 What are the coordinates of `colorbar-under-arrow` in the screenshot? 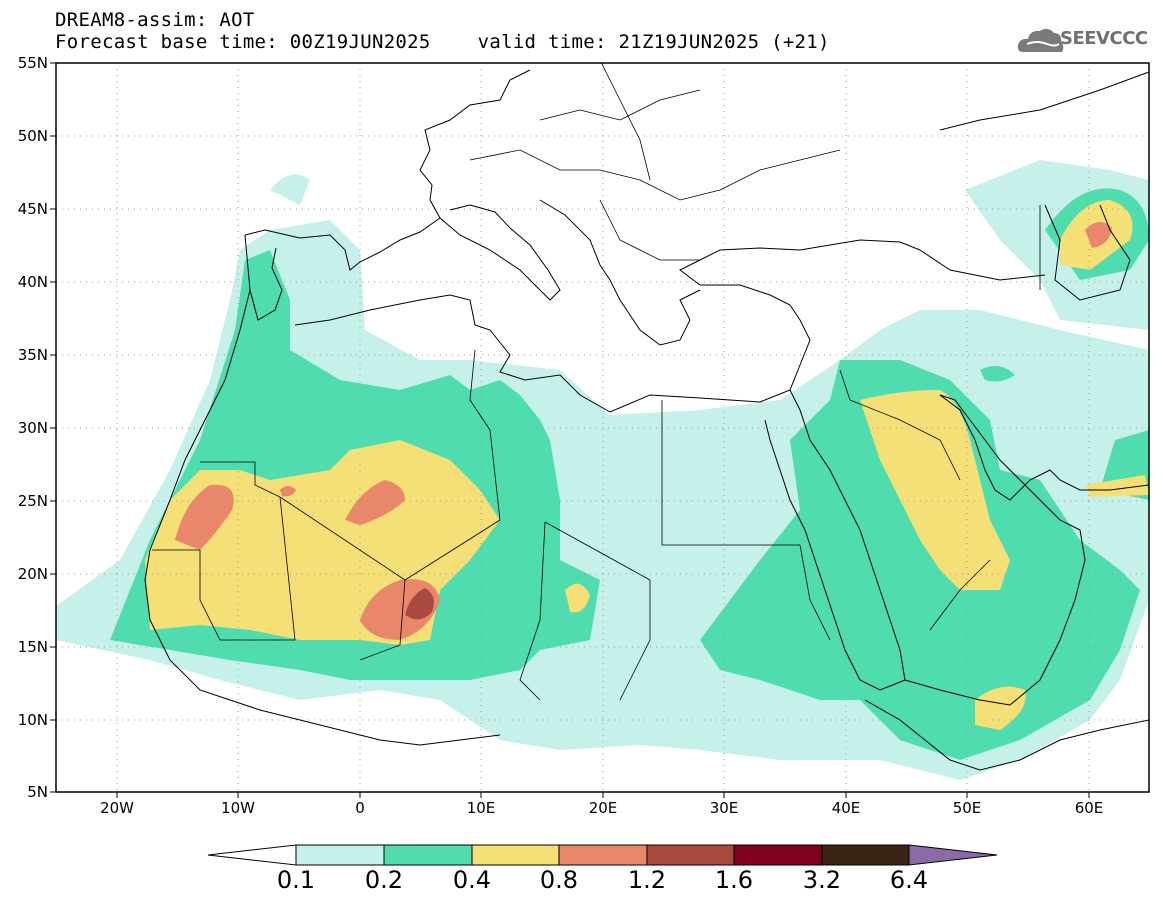 It's located at (252, 855).